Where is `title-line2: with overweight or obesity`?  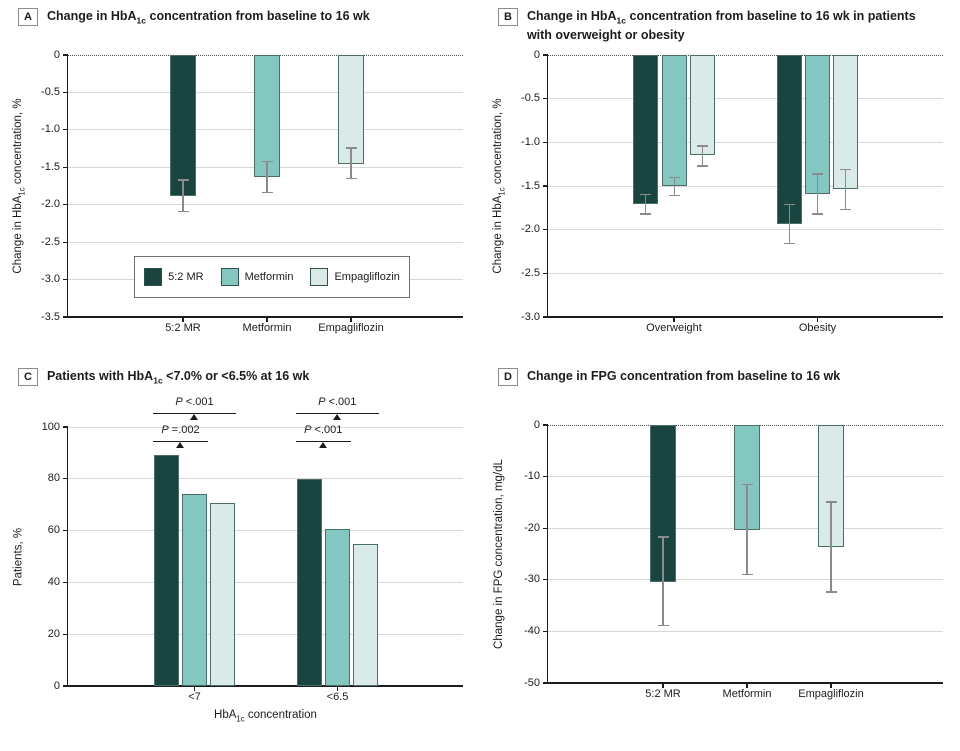
title-line2: with overweight or obesity is located at coordinates (605, 34).